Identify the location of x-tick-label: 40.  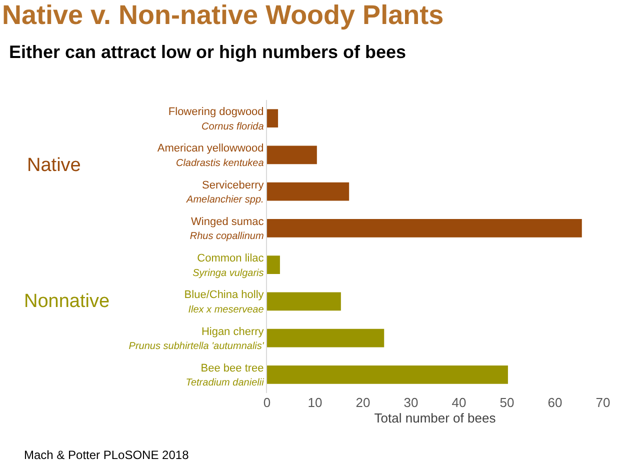
(459, 402).